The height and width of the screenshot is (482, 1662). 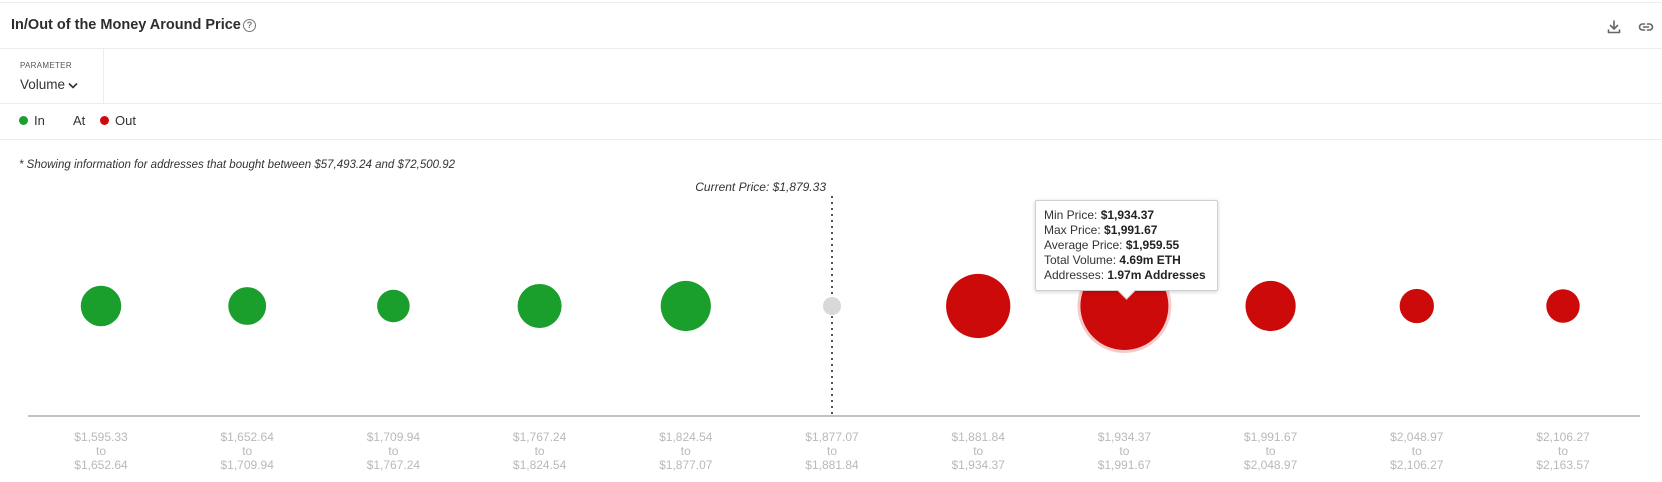 I want to click on legend-label-in: In, so click(x=39, y=120).